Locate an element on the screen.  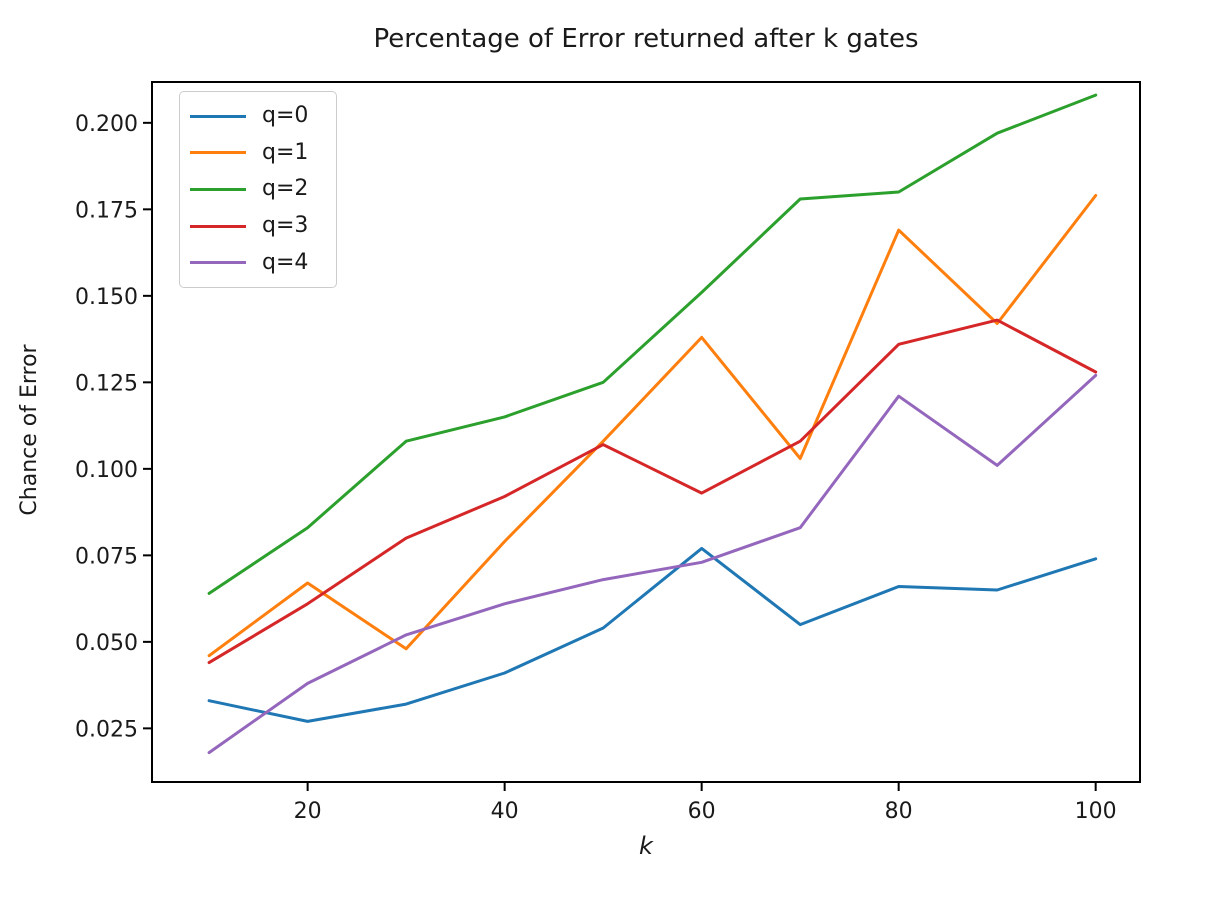
legend: q=0 q=1 q=2 q=3 q=4 is located at coordinates (258, 189).